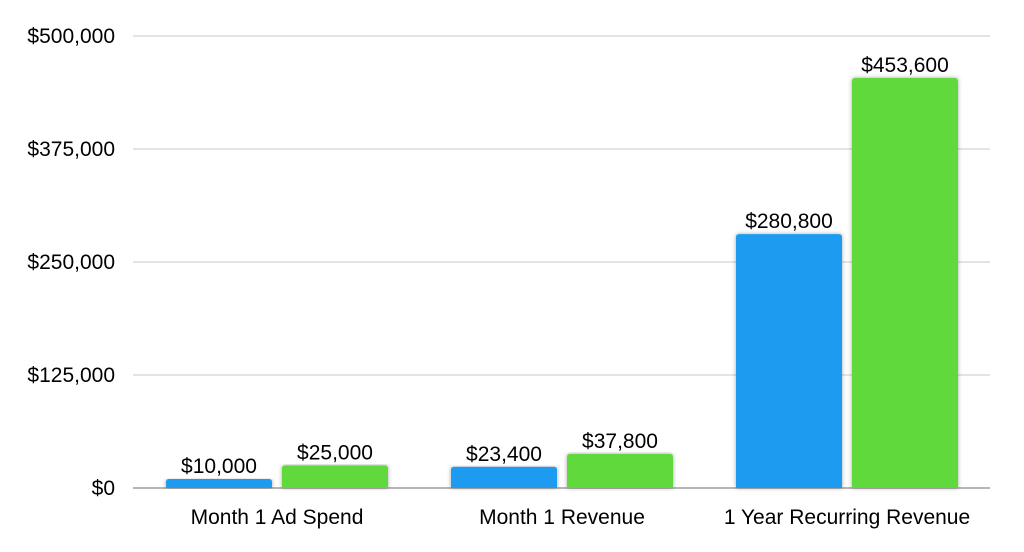  I want to click on data-label: $25,000, so click(335, 452).